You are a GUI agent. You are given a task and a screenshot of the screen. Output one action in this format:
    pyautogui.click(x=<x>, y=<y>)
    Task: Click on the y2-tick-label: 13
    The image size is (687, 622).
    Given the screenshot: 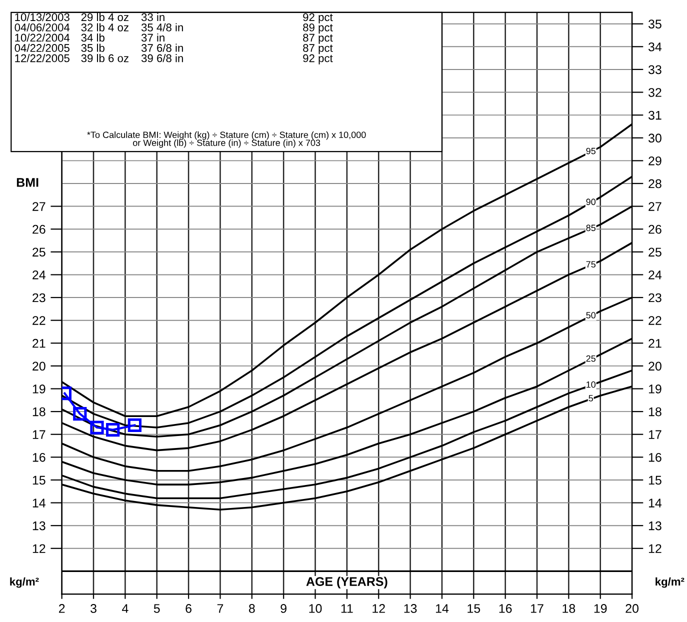 What is the action you would take?
    pyautogui.click(x=655, y=525)
    